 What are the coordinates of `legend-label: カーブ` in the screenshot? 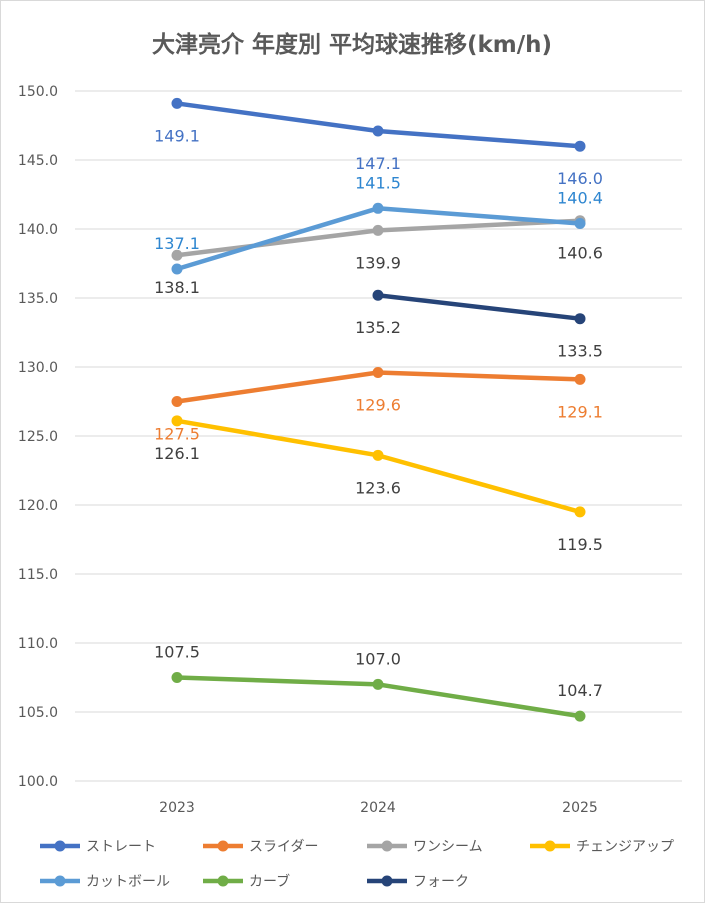 It's located at (269, 881).